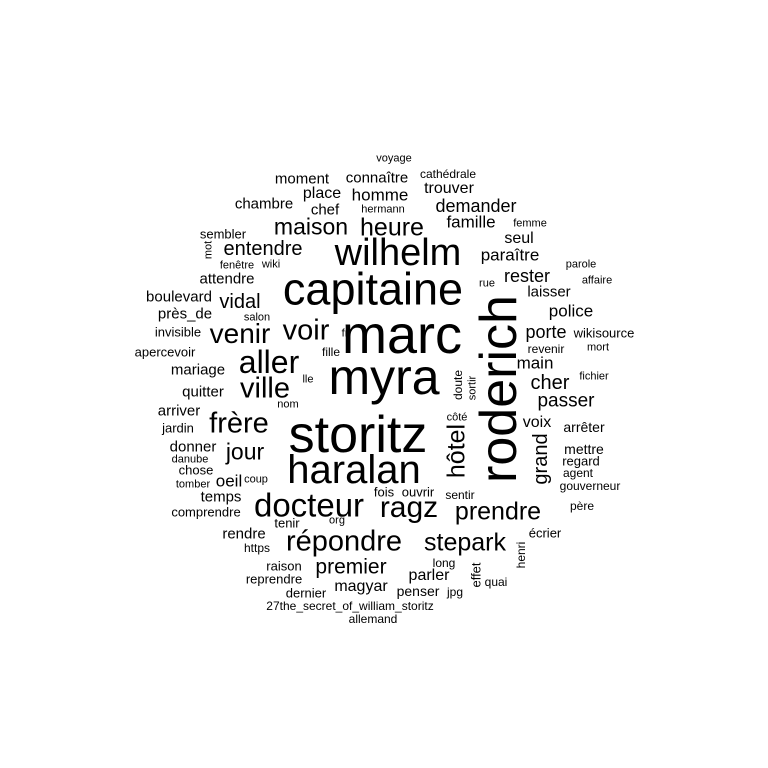 The image size is (768, 768). What do you see at coordinates (203, 392) in the screenshot?
I see `word: quitter` at bounding box center [203, 392].